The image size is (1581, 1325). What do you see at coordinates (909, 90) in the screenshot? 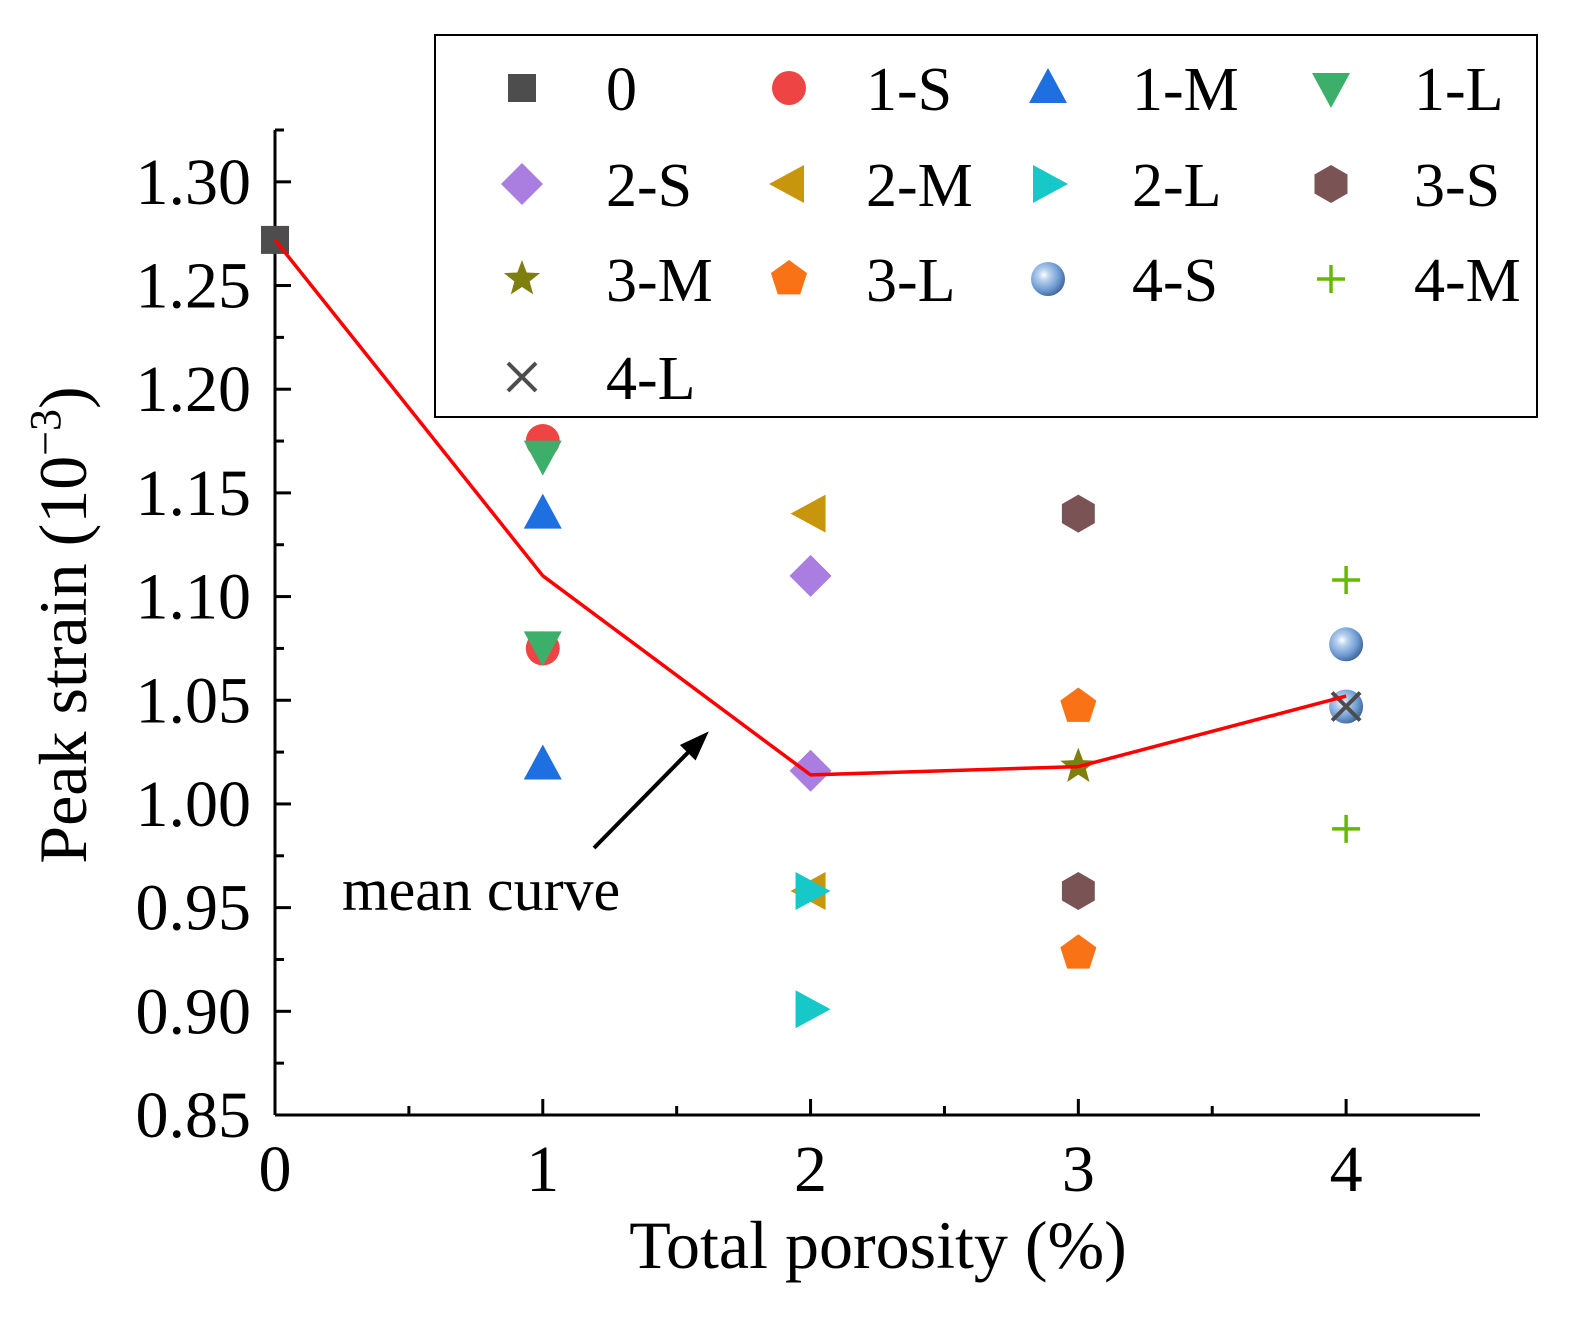
I see `legend-label-1-S: 1-S` at bounding box center [909, 90].